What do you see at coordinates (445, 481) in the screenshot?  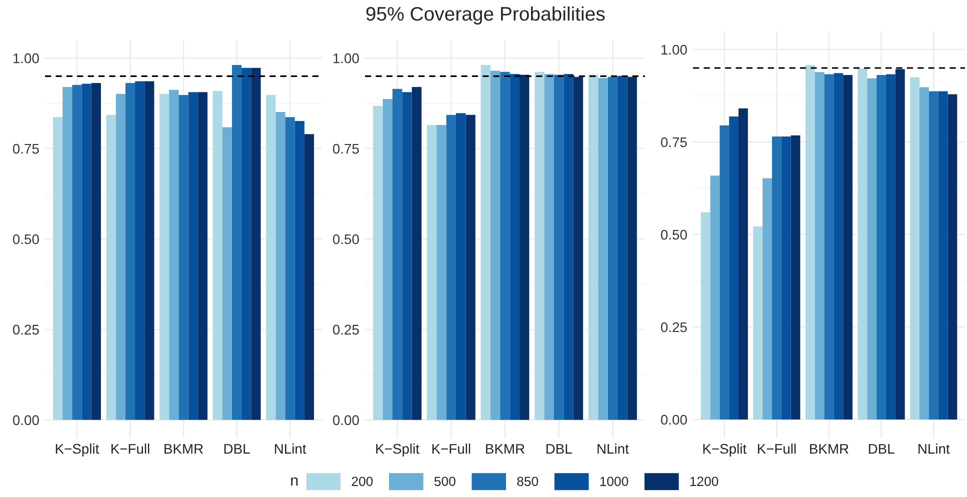 I see `legend-label: 500` at bounding box center [445, 481].